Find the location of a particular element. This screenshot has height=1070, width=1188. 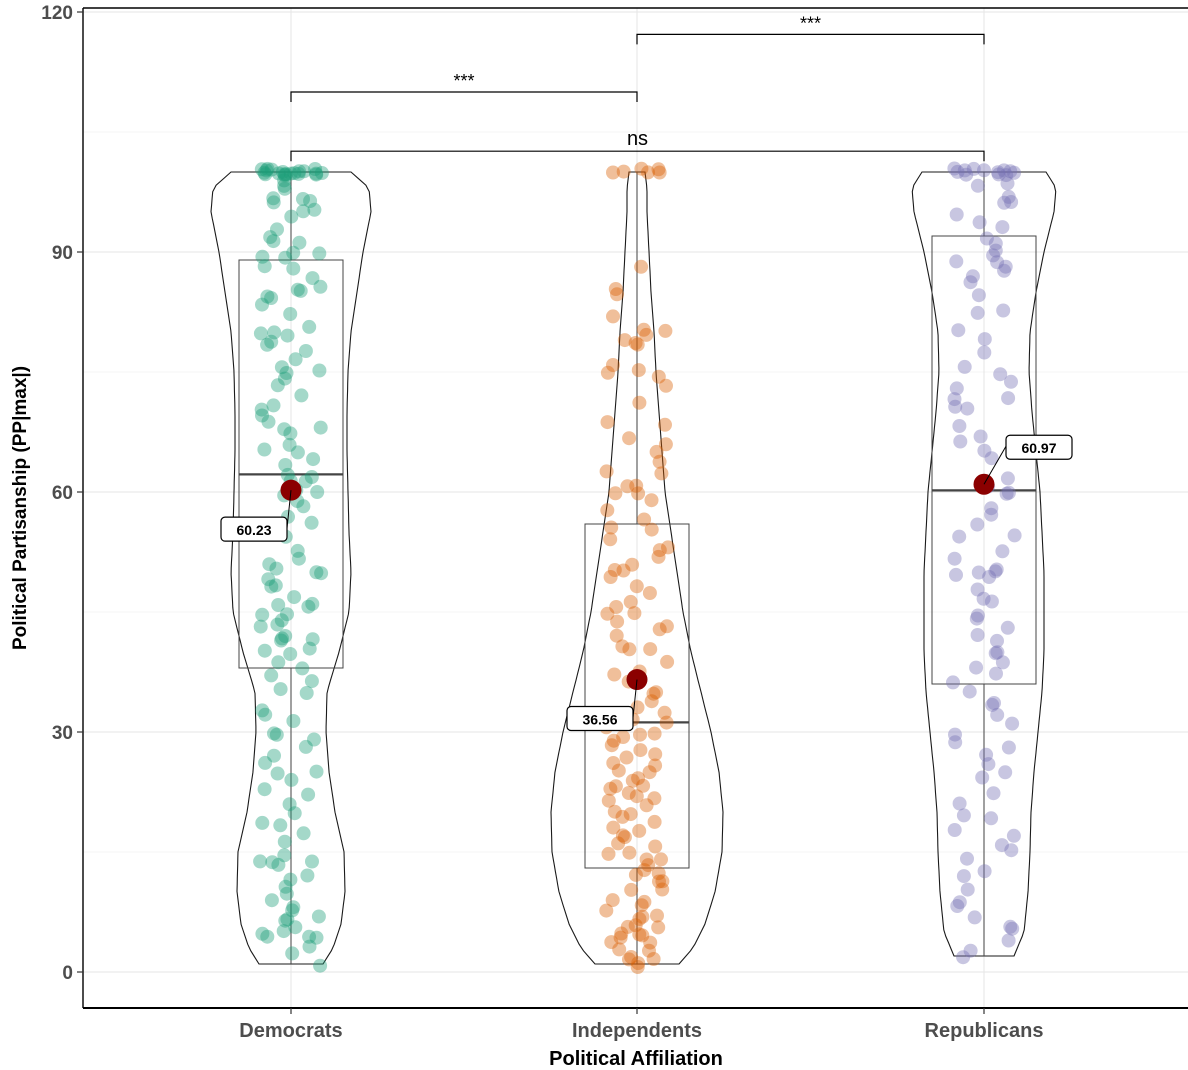

y-tick-label: 60 is located at coordinates (62, 493).